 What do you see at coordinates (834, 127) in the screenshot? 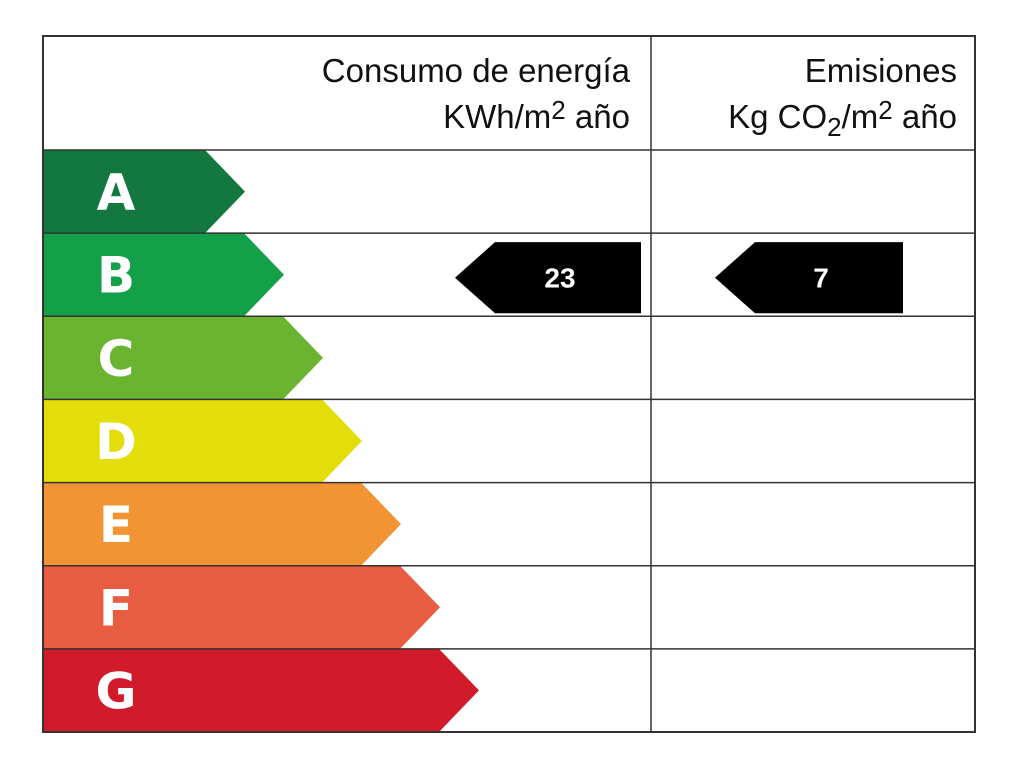
I see `unit-sub: 2` at bounding box center [834, 127].